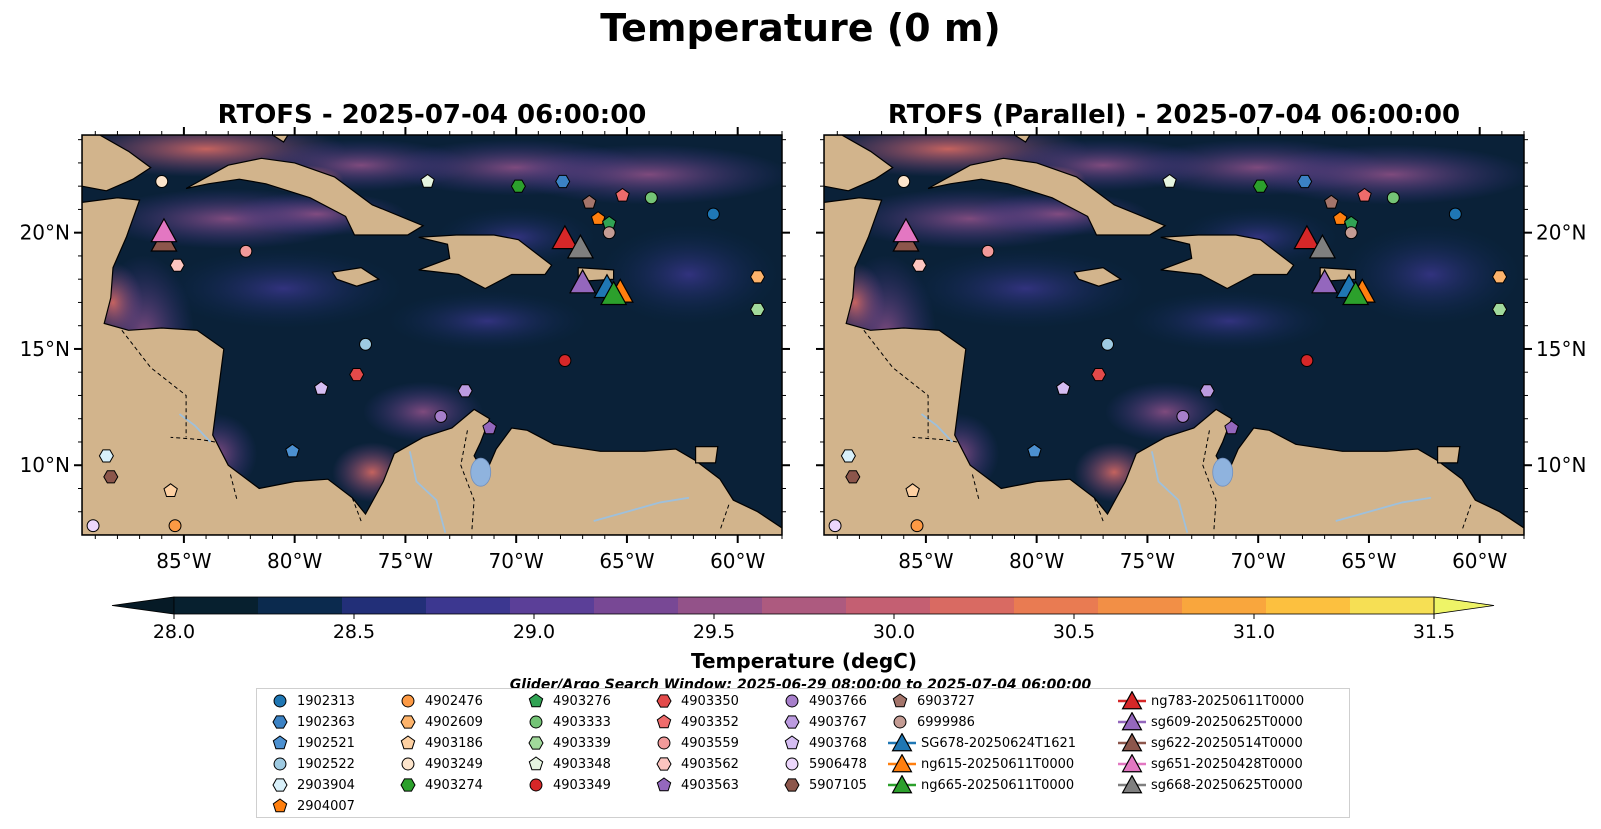 The height and width of the screenshot is (829, 1601). What do you see at coordinates (1434, 632) in the screenshot?
I see `colorbar-tick-label: 31.5` at bounding box center [1434, 632].